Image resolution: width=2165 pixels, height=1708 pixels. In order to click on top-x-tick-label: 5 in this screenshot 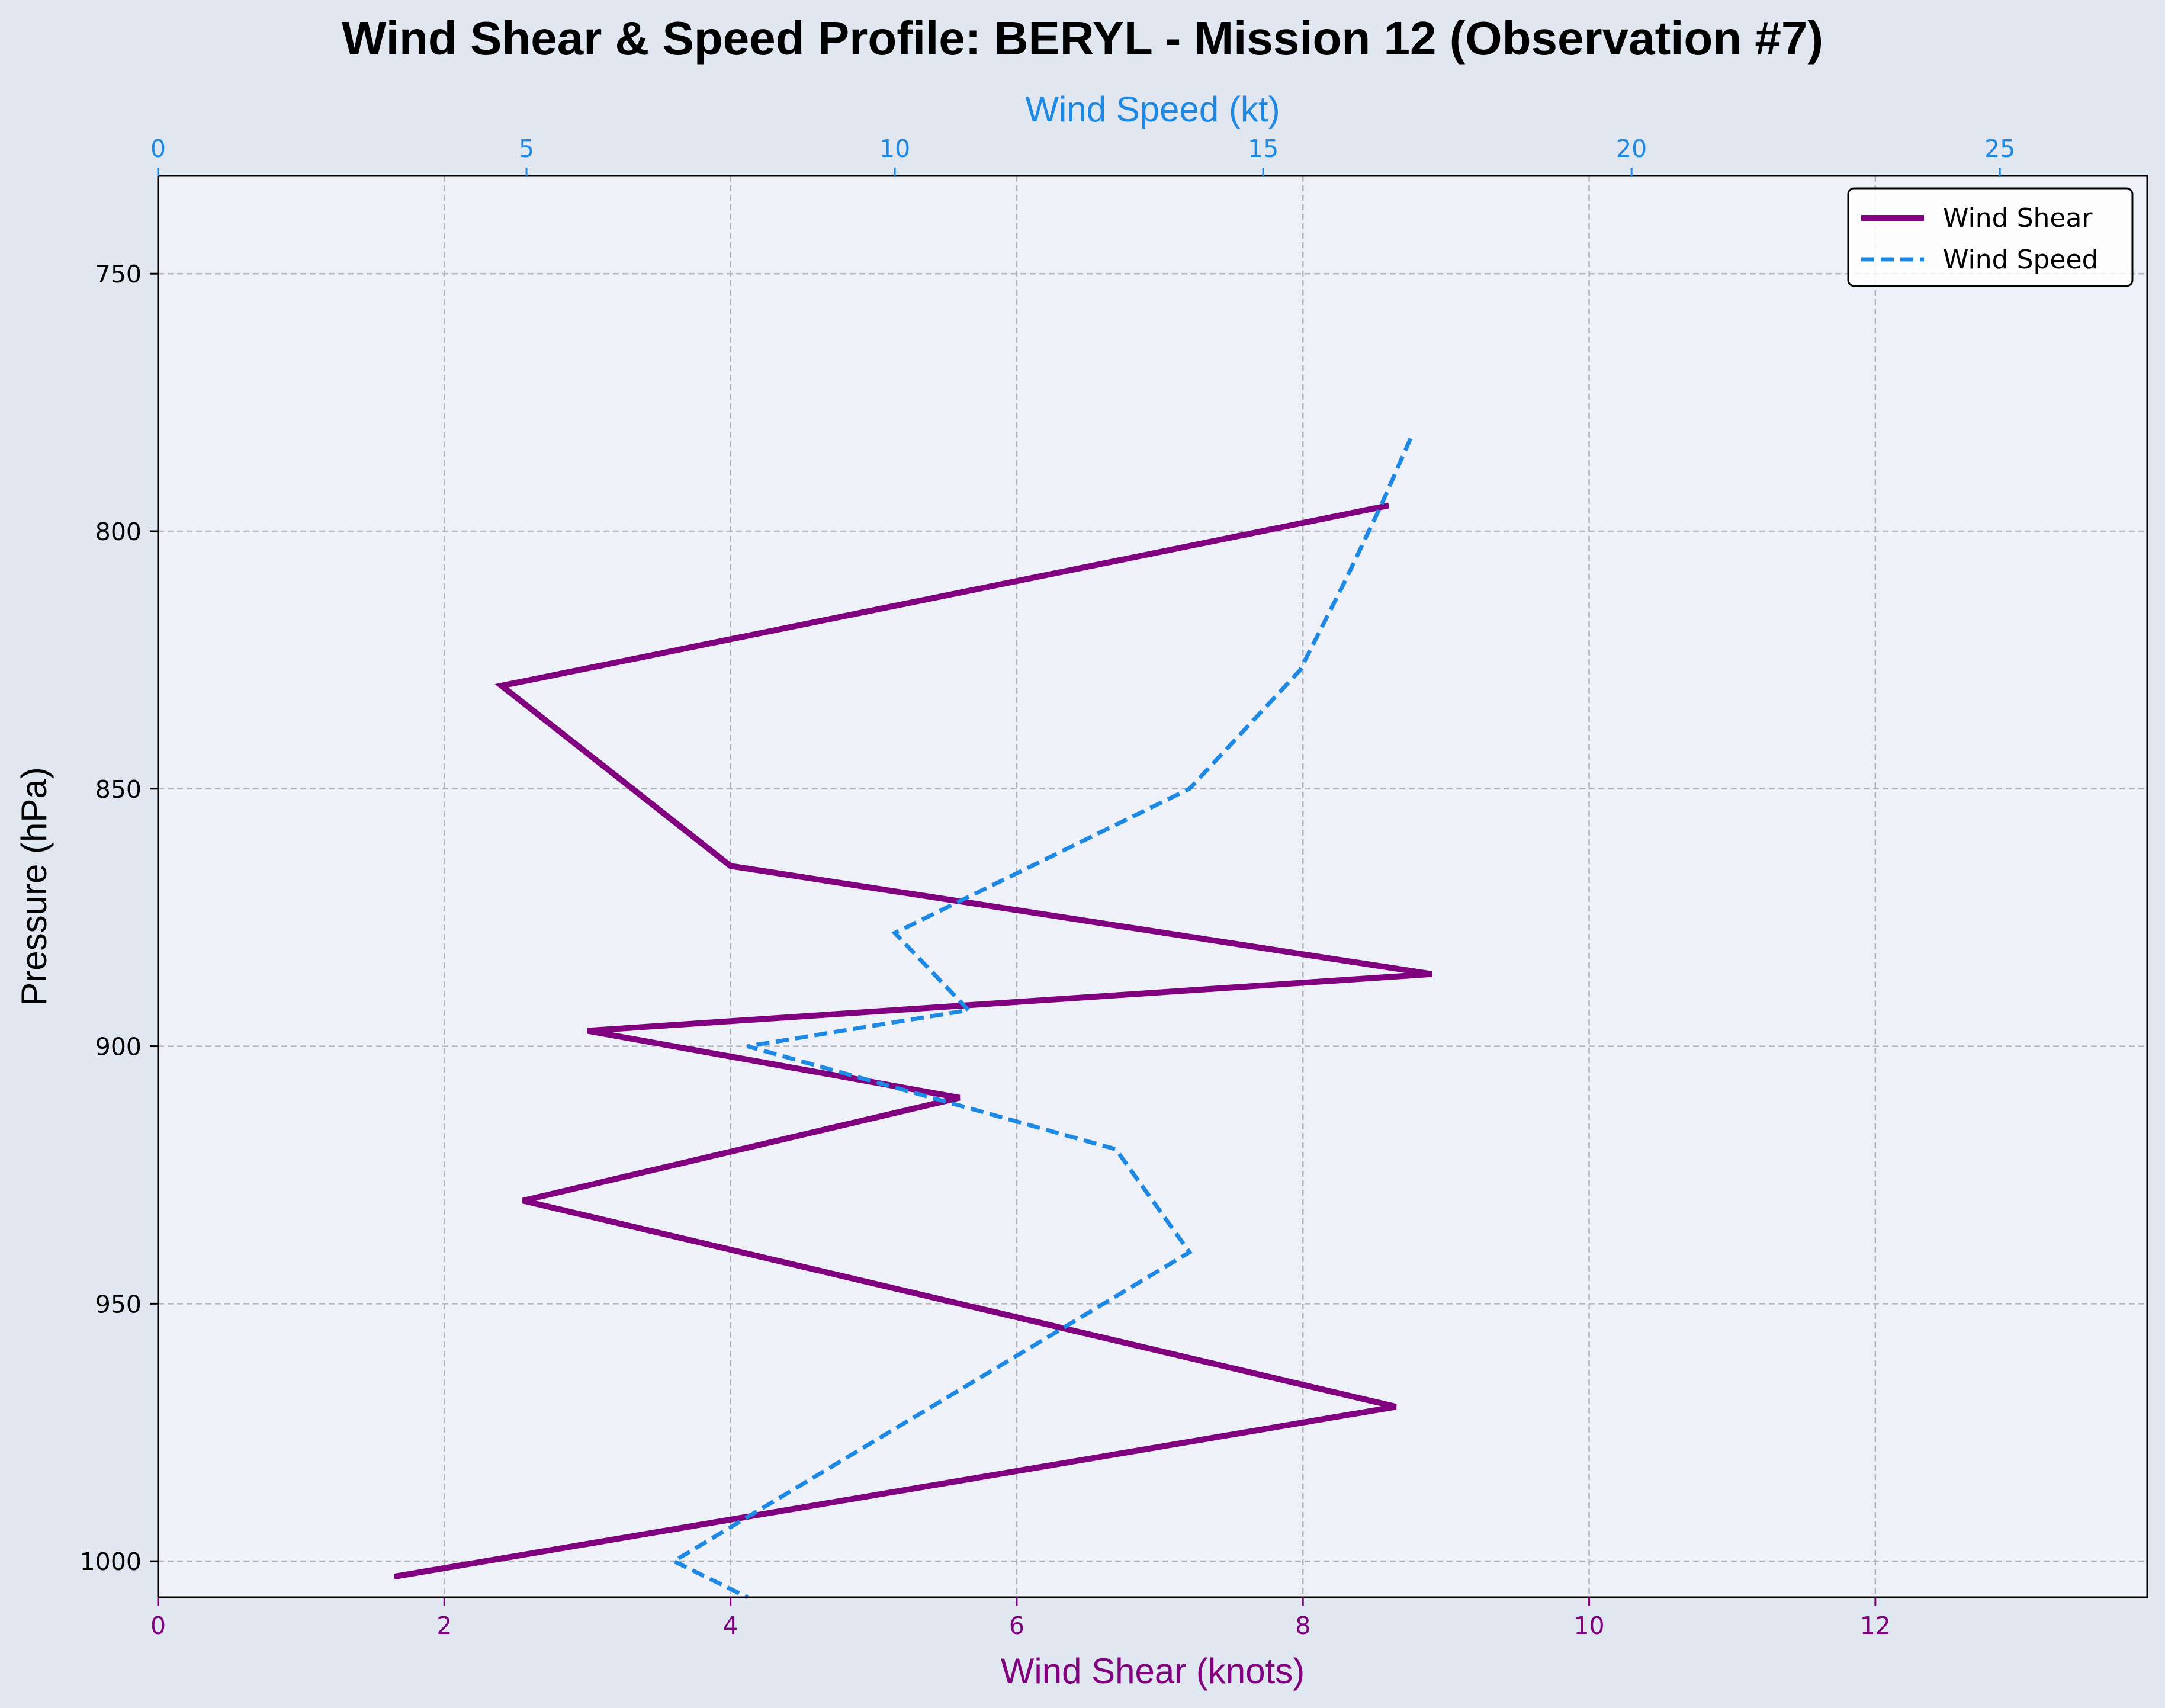, I will do `click(527, 148)`.